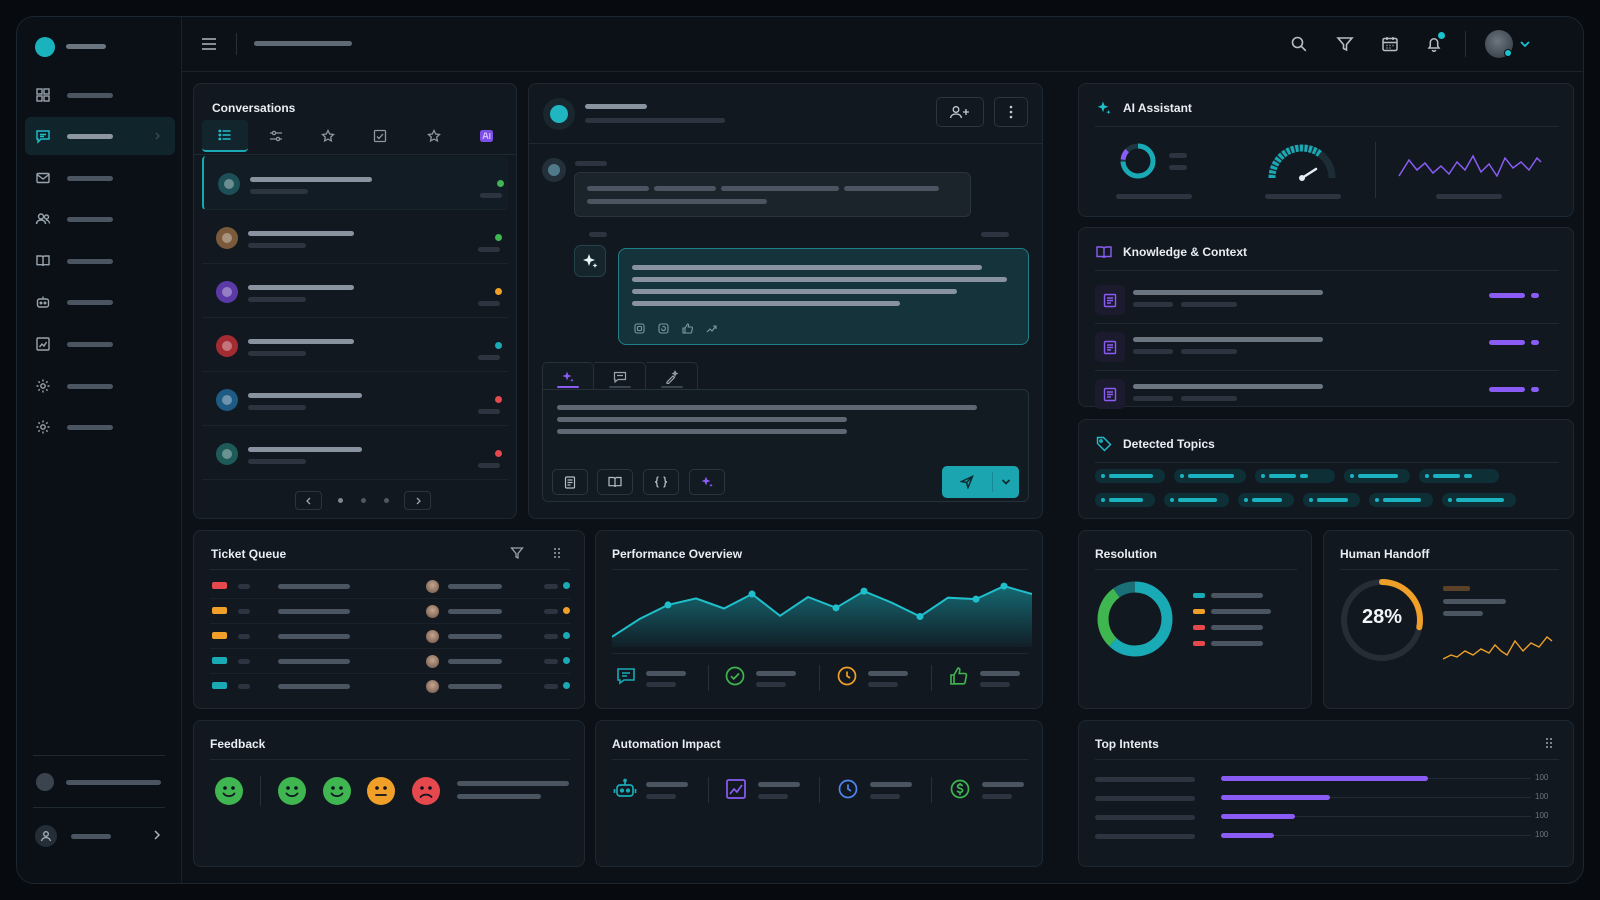 The width and height of the screenshot is (1600, 900). What do you see at coordinates (639, 328) in the screenshot?
I see `copy-icon` at bounding box center [639, 328].